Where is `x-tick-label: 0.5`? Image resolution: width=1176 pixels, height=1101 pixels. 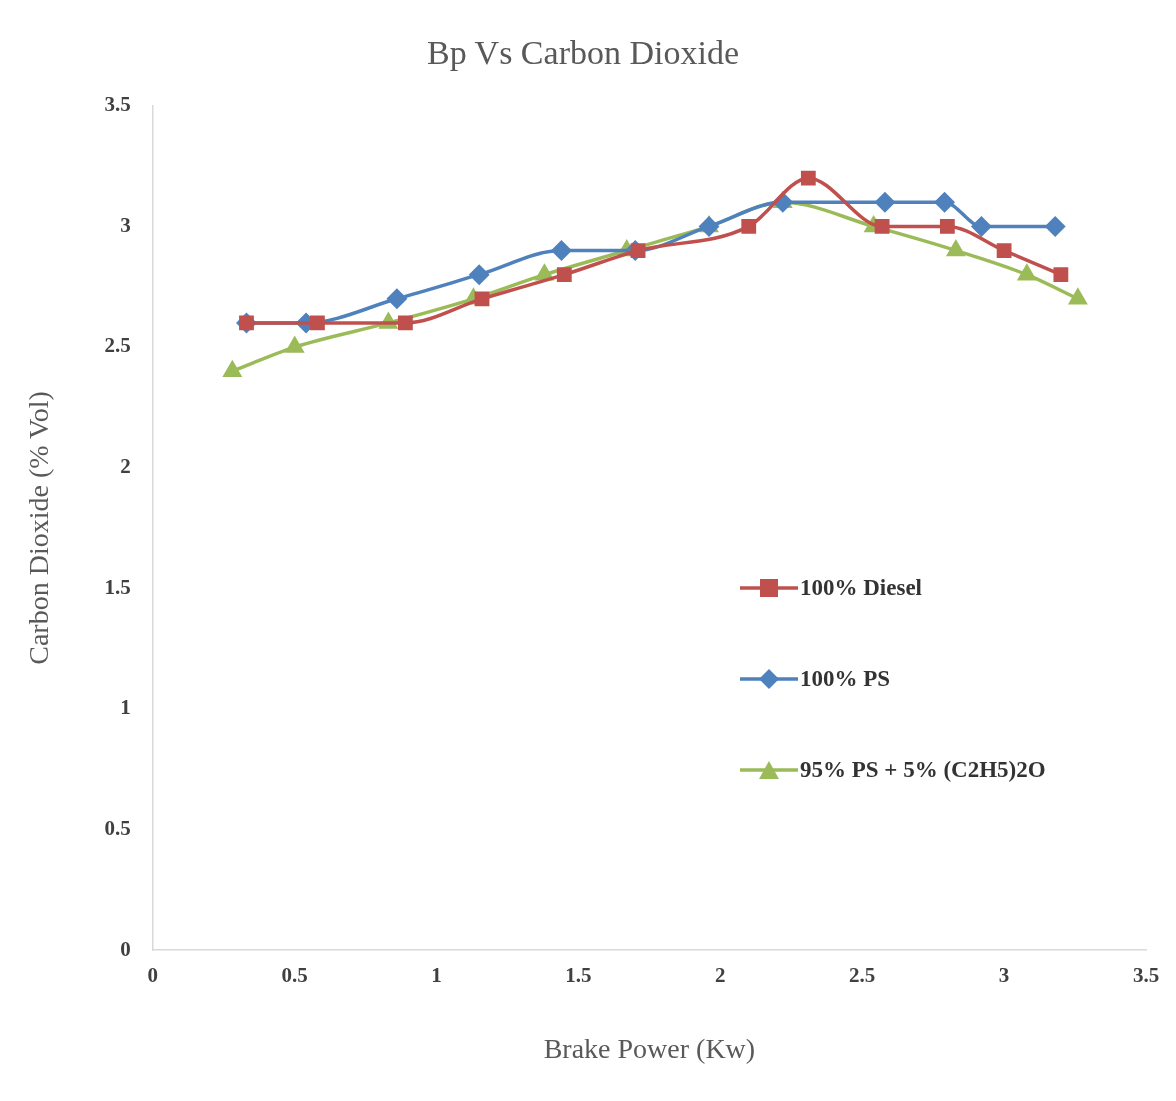 x-tick-label: 0.5 is located at coordinates (294, 975).